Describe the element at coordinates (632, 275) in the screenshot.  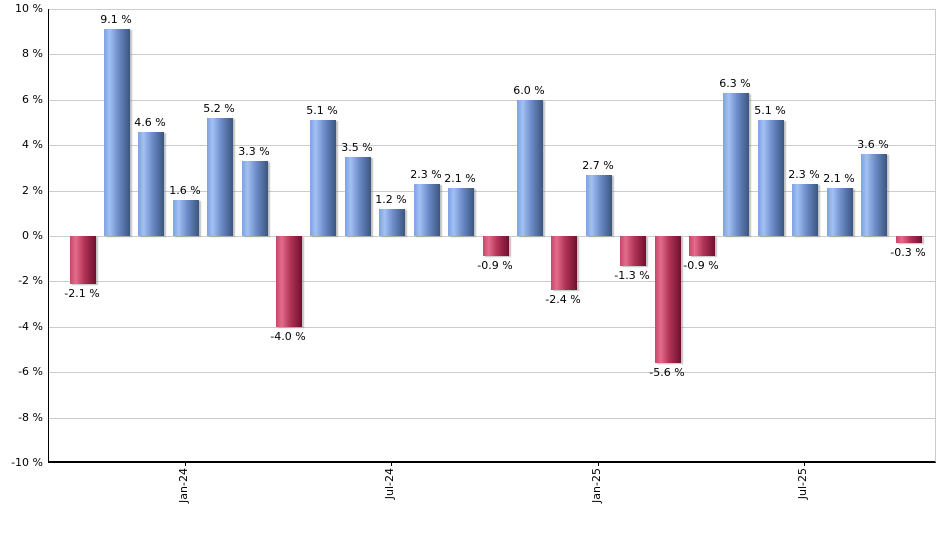
I see `bar-value-label: -1.3 %` at that location.